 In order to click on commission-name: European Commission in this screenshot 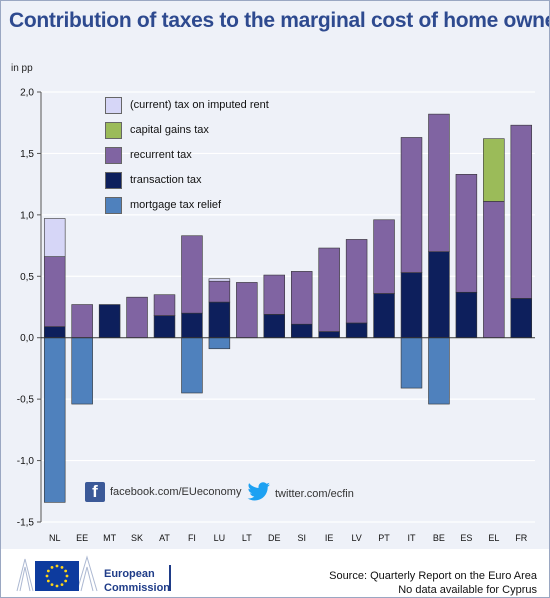, I will do `click(137, 581)`.